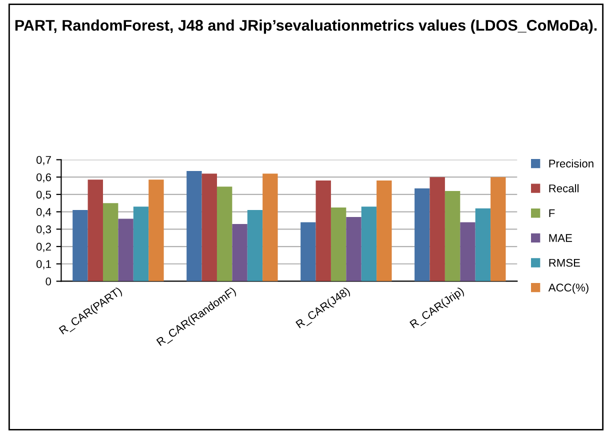 Image resolution: width=612 pixels, height=434 pixels. I want to click on y-tick-label: 0,4, so click(44, 213).